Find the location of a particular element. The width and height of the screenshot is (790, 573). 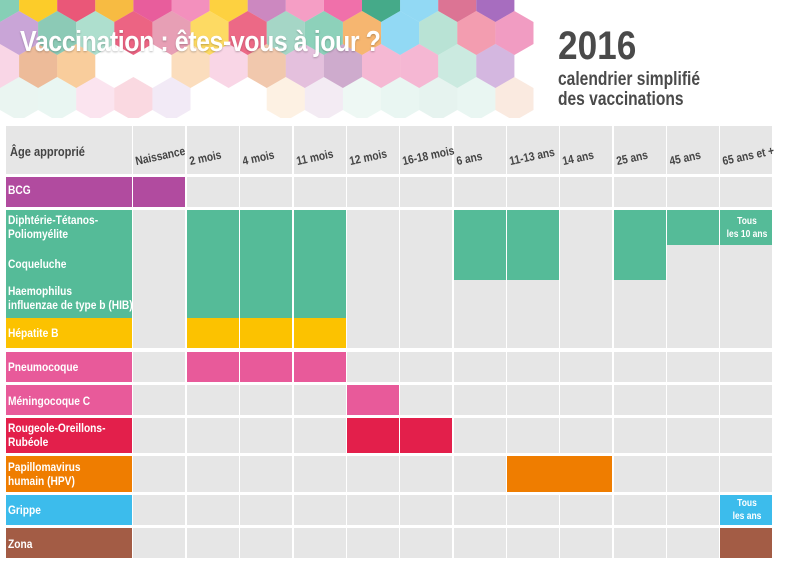

dtp-booster-note-1: Tous is located at coordinates (747, 221).